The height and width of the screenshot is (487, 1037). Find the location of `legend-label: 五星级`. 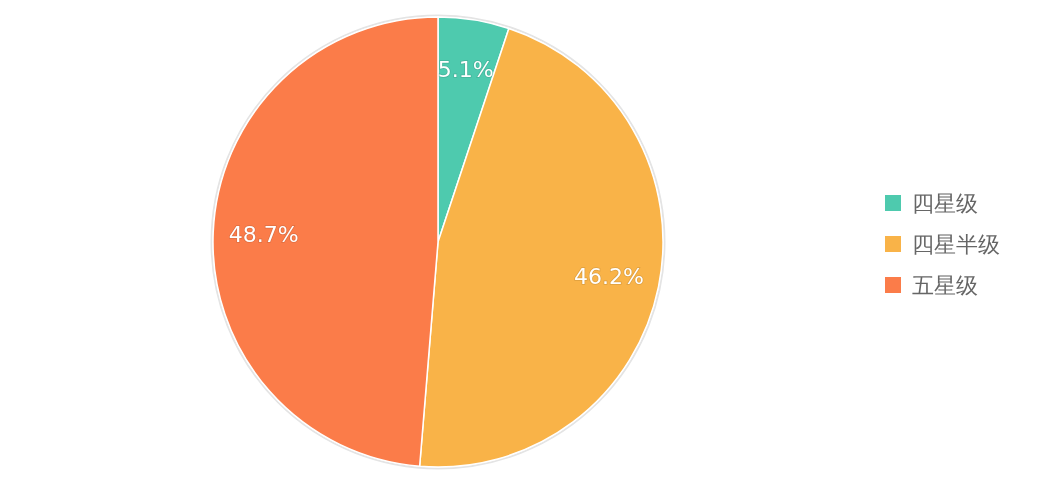

legend-label: 五星级 is located at coordinates (945, 285).